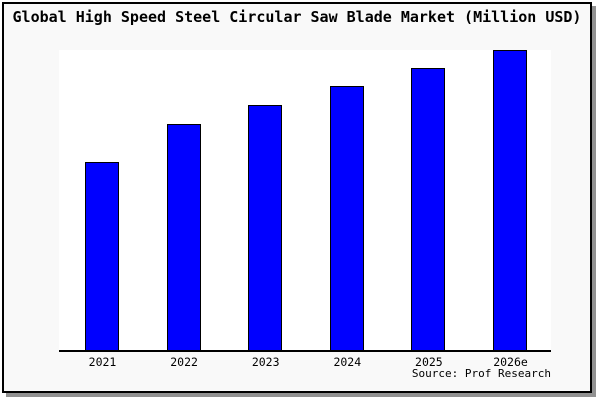 The width and height of the screenshot is (600, 400). Describe the element at coordinates (428, 209) in the screenshot. I see `bar-2025` at that location.